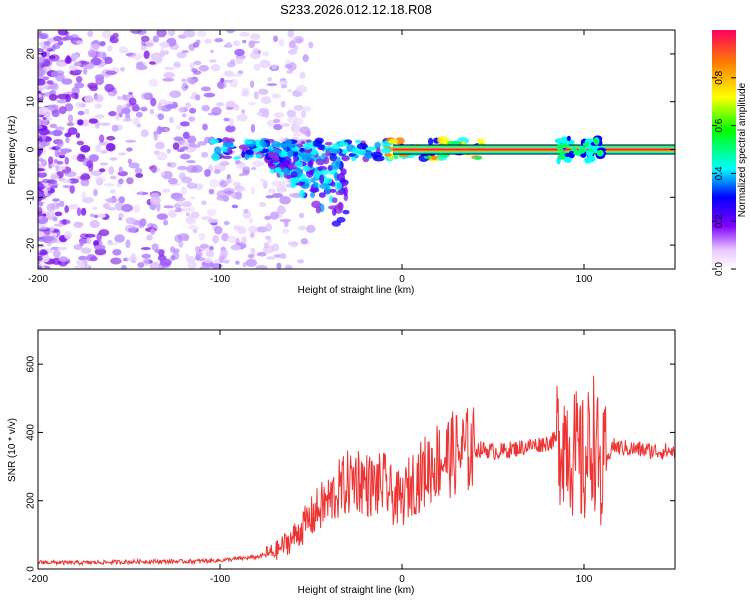 Image resolution: width=750 pixels, height=600 pixels. Describe the element at coordinates (31, 244) in the screenshot. I see `spectrogram-y-tick-label: -20` at that location.